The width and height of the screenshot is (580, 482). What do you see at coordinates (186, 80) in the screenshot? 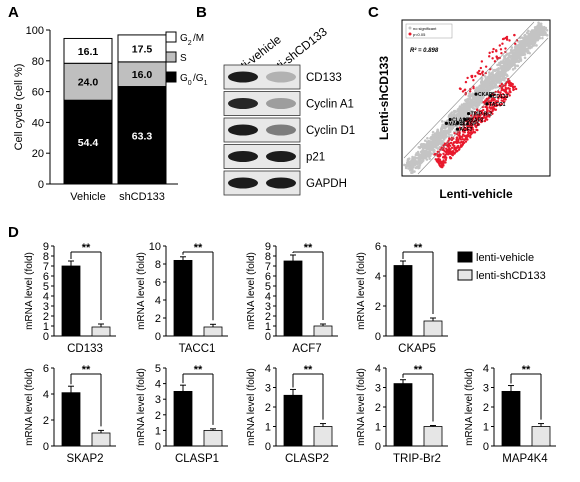
I see `panel-a-legend-g0: G0` at bounding box center [186, 80].